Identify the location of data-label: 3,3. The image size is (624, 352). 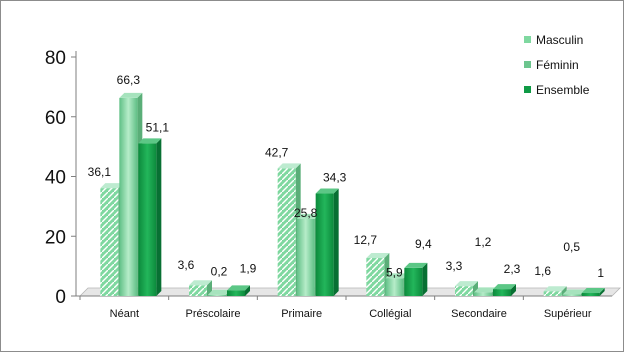
(454, 266).